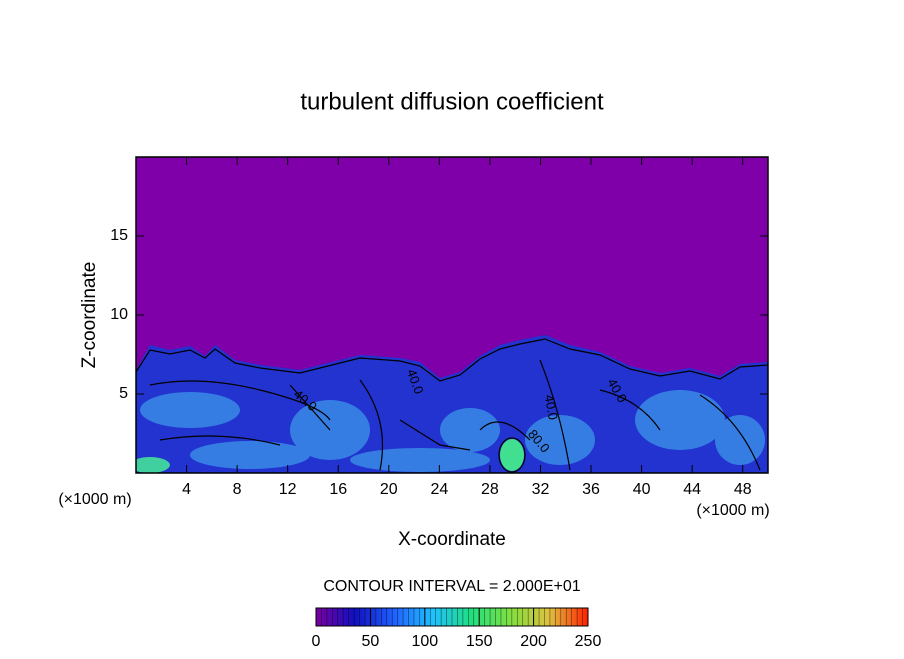 This screenshot has width=904, height=659. Describe the element at coordinates (119, 314) in the screenshot. I see `y-tick-label: 10` at that location.